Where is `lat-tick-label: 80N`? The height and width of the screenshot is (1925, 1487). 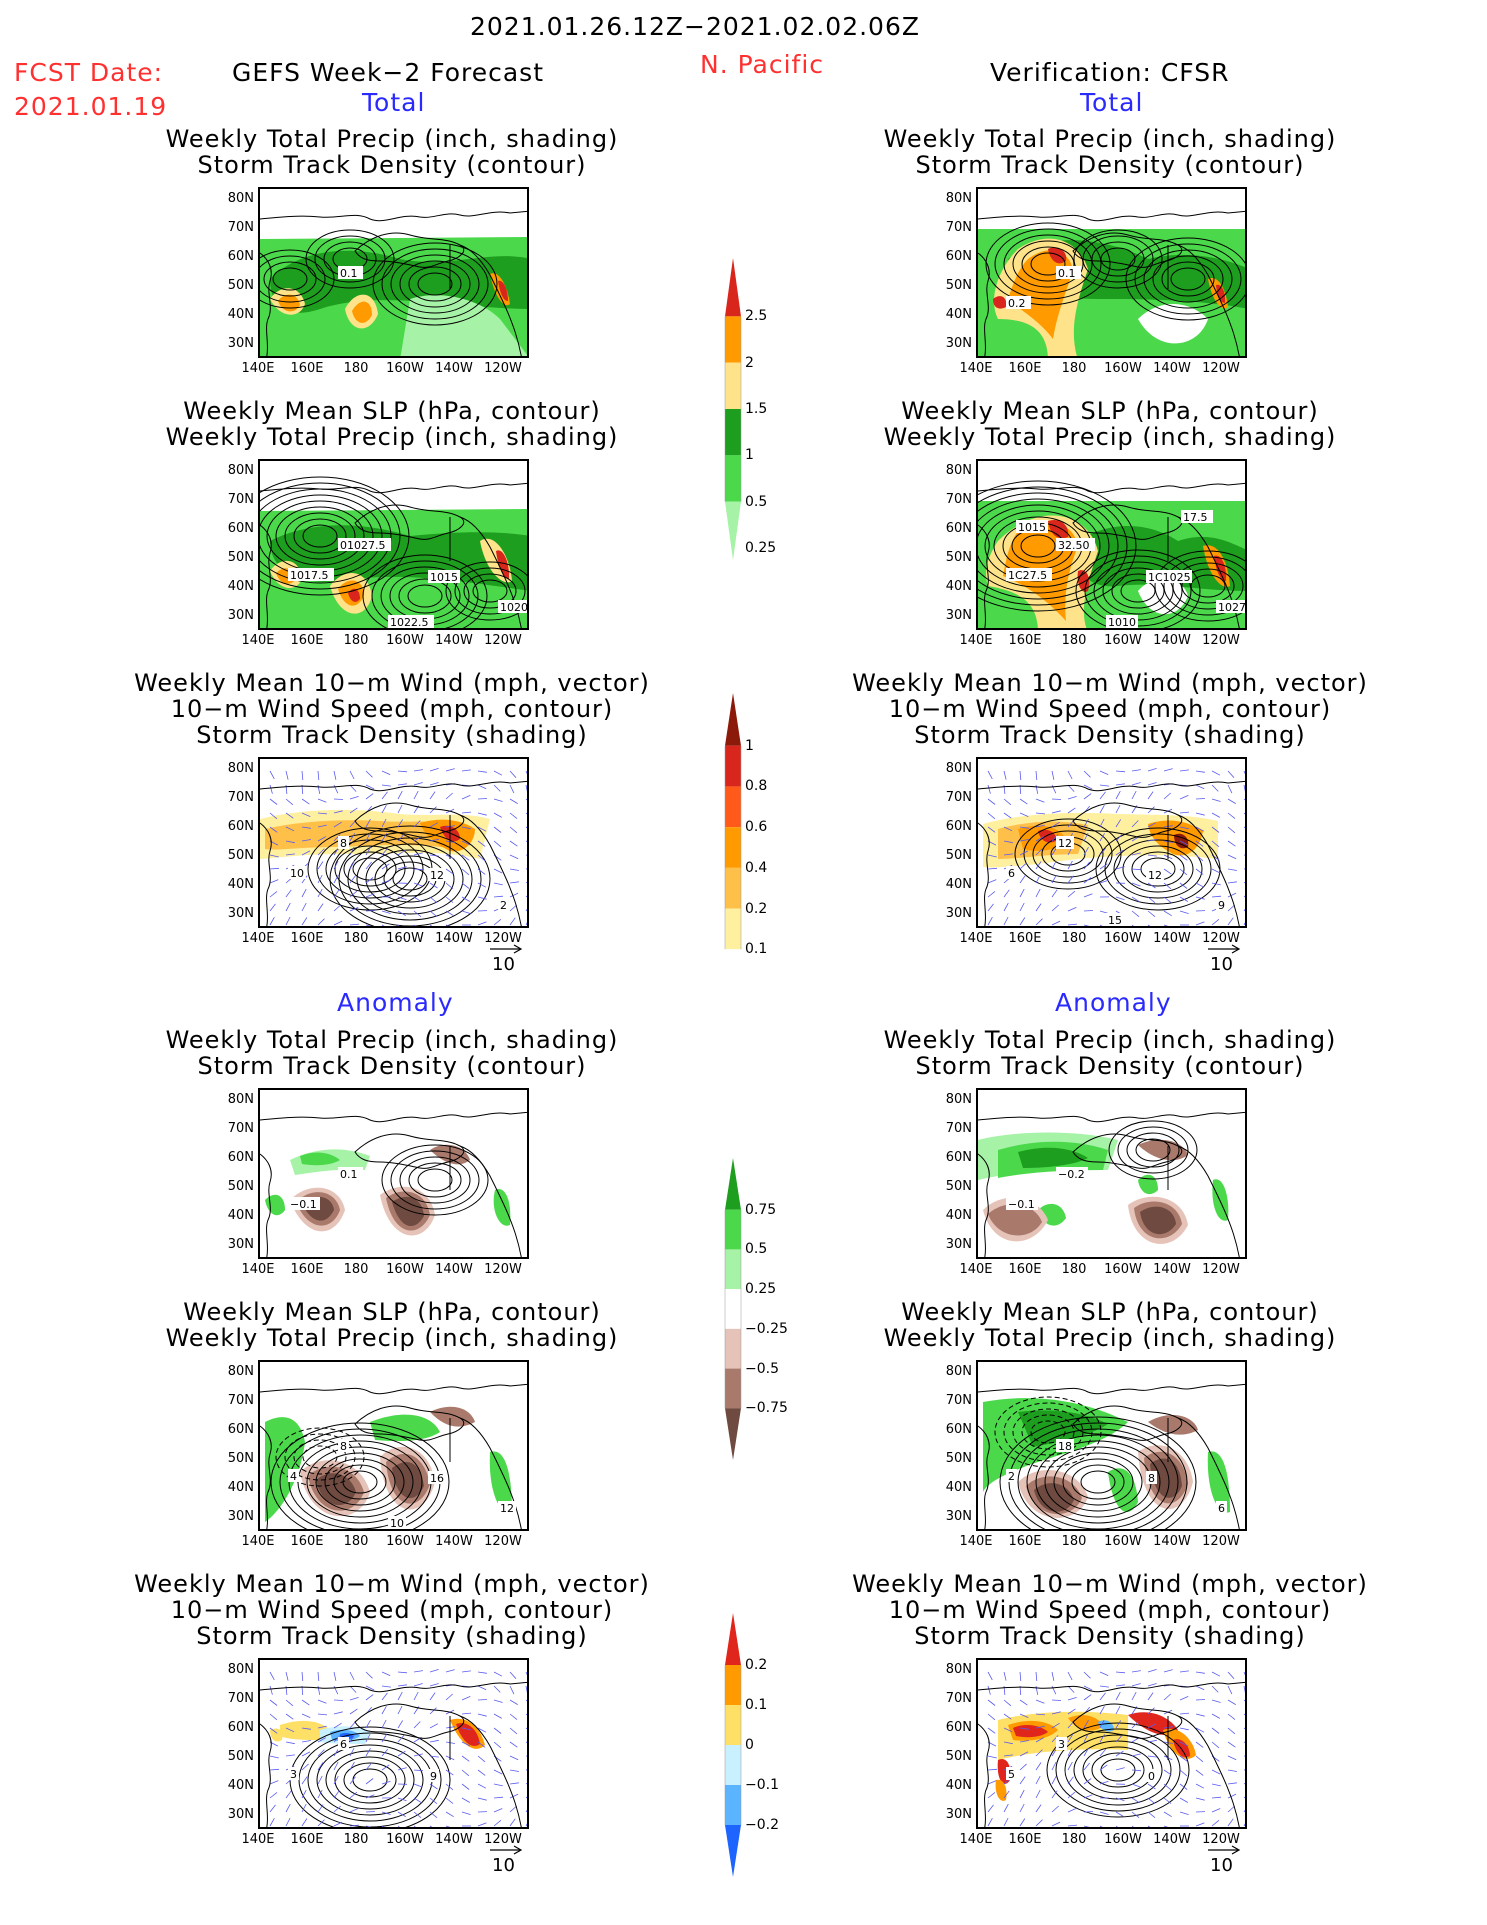
lat-tick-label: 80N is located at coordinates (958, 1371).